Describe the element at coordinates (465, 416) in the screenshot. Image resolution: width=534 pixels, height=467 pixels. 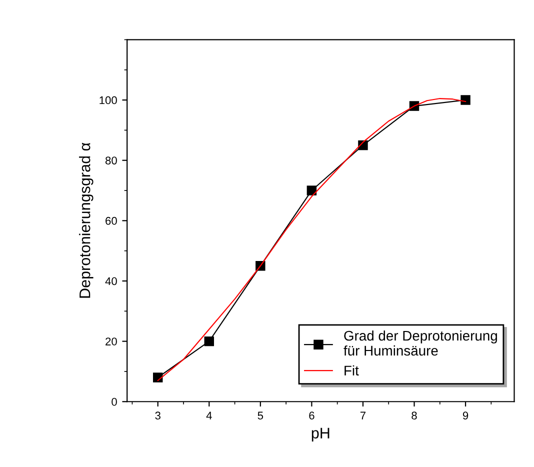
I see `x-tick-label: 9` at that location.